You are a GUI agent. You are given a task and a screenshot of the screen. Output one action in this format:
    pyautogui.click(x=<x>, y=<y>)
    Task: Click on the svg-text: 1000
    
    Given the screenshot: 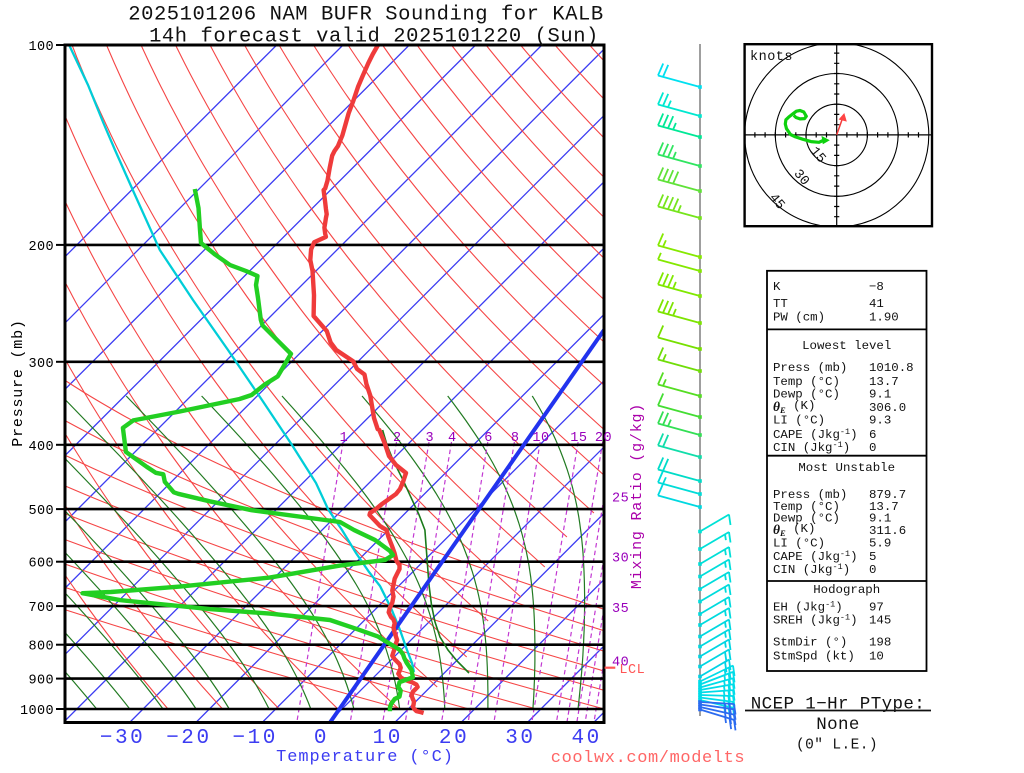 What is the action you would take?
    pyautogui.click(x=37, y=711)
    